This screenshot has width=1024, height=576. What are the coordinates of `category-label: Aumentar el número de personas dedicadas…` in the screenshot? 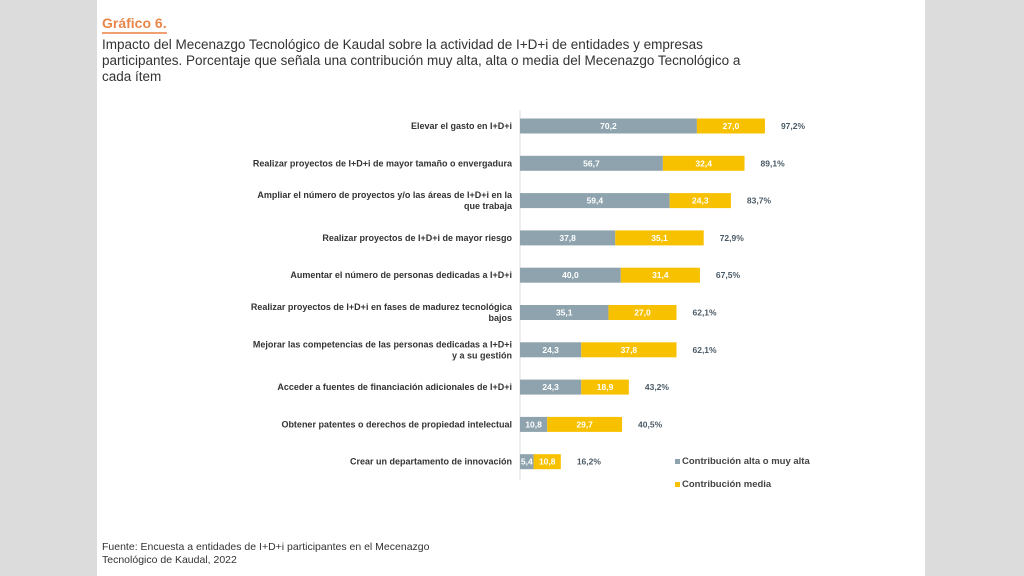 It's located at (401, 275).